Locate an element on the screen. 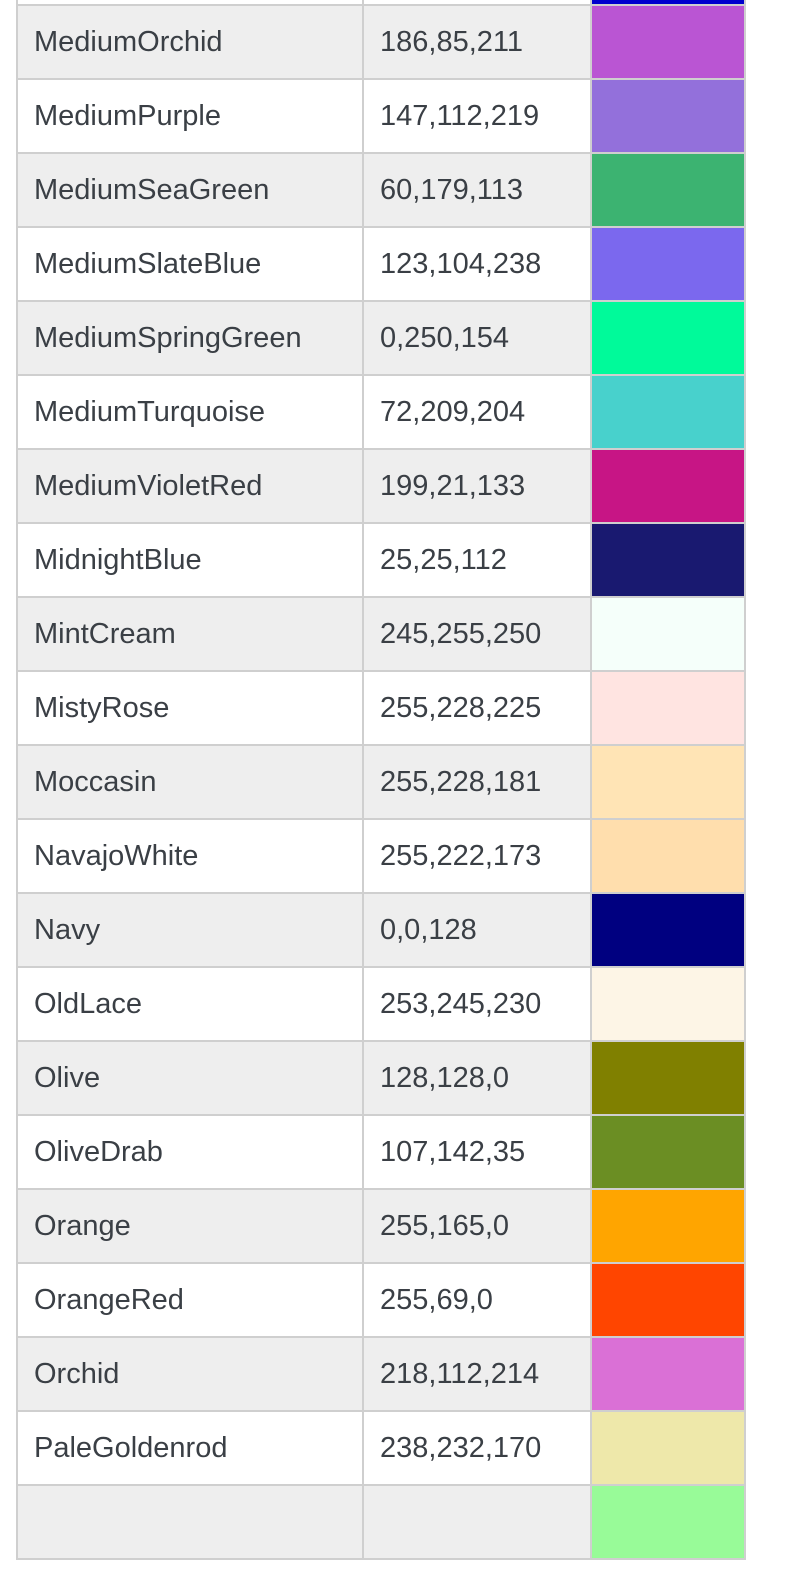 Image resolution: width=786 pixels, height=1570 pixels. table-row: Moccasin 255,228,181 is located at coordinates (381, 782).